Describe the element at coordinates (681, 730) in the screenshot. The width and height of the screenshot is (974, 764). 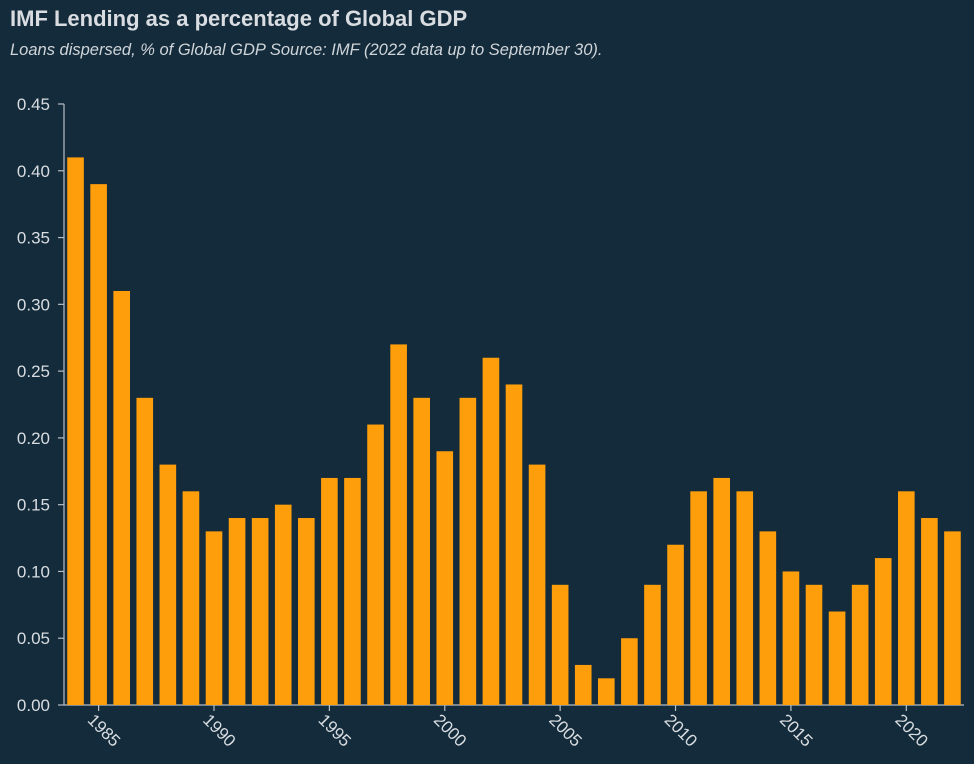
I see `x-tick-label: 2010` at that location.